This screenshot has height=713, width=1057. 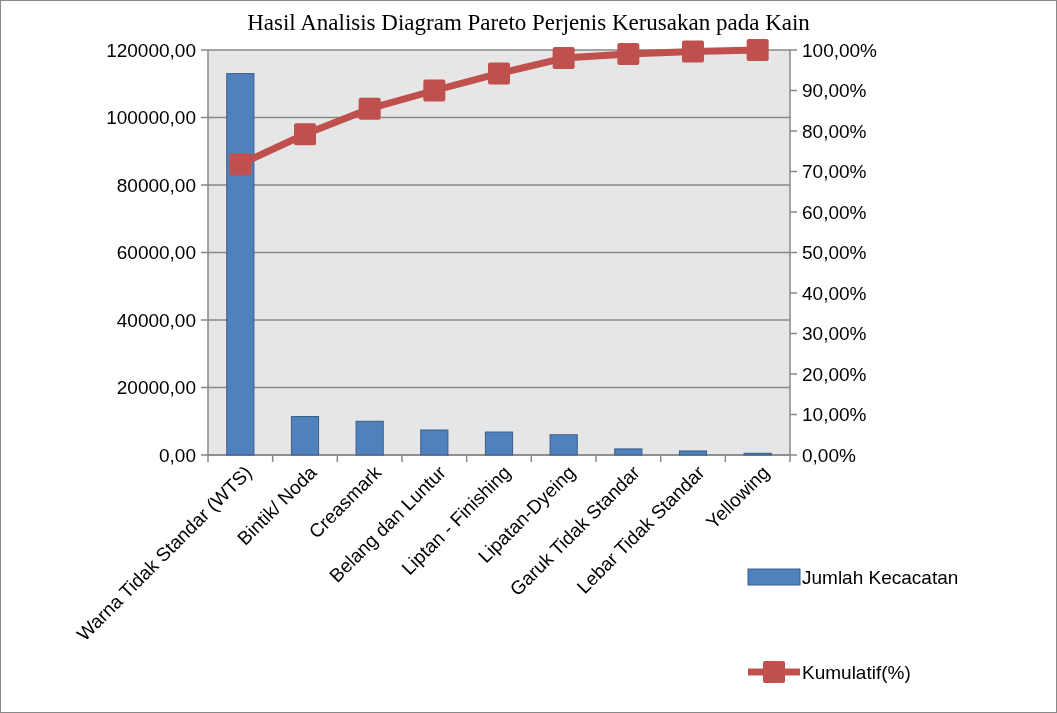 I want to click on y2-tick-label: 10,00%, so click(x=834, y=415).